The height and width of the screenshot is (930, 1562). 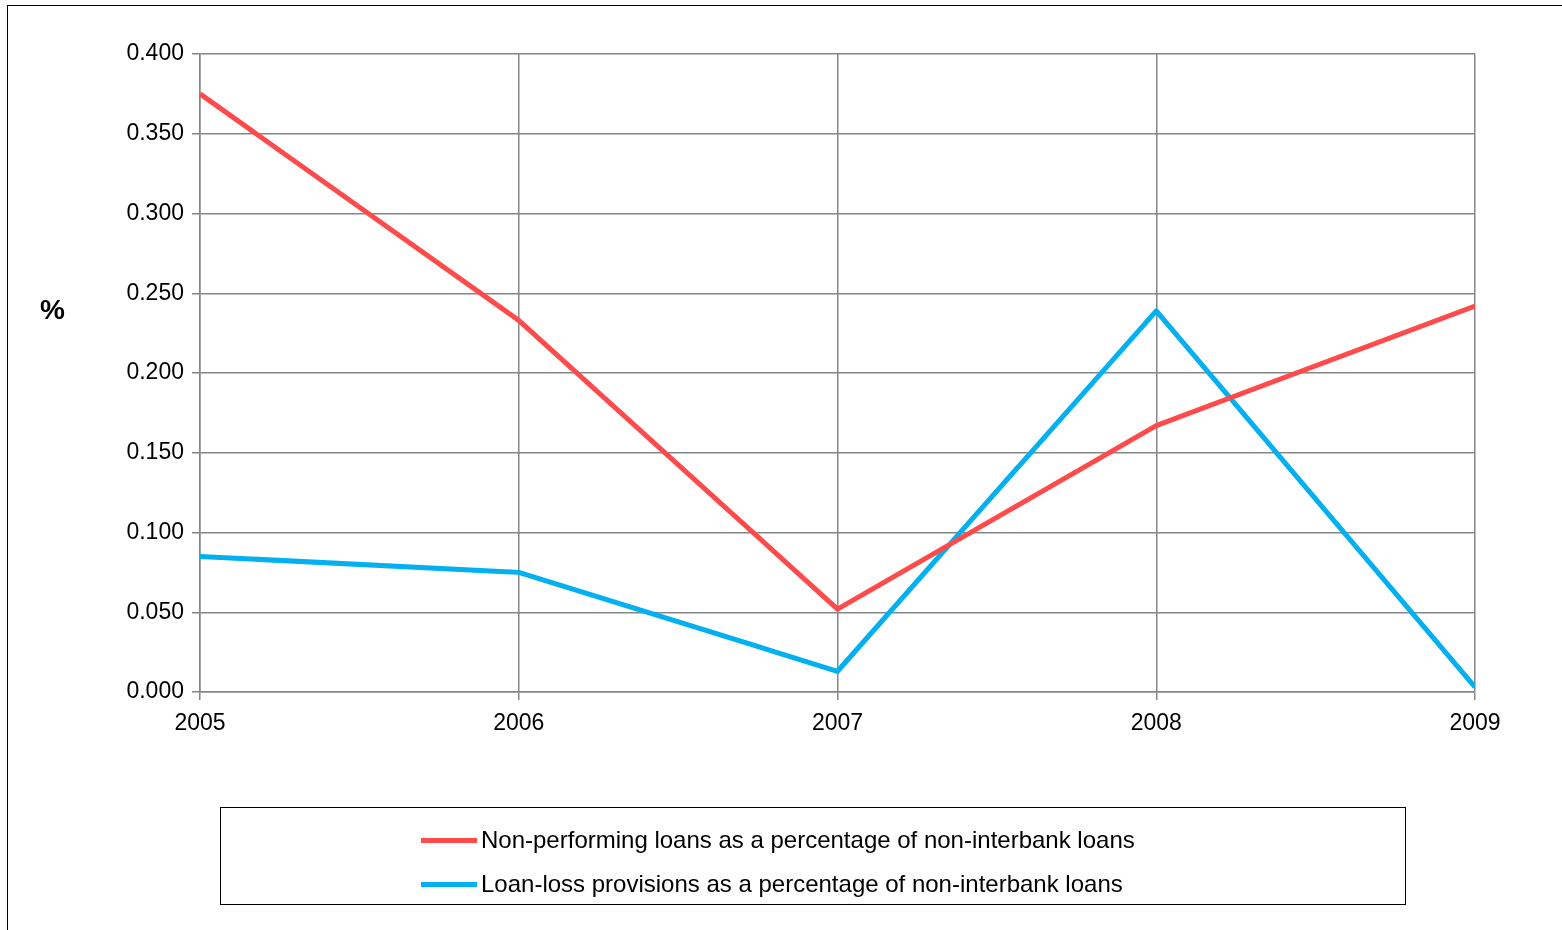 I want to click on y-tick-label: 0.100, so click(x=155, y=530).